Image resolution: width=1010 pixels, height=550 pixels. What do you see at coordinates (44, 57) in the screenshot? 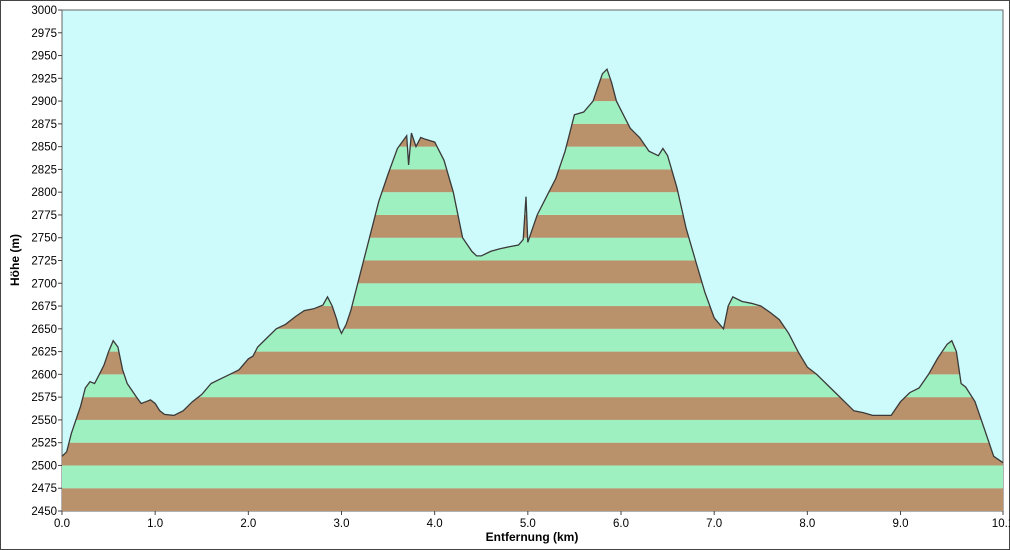
I see `y-tick-label: 2950` at bounding box center [44, 57].